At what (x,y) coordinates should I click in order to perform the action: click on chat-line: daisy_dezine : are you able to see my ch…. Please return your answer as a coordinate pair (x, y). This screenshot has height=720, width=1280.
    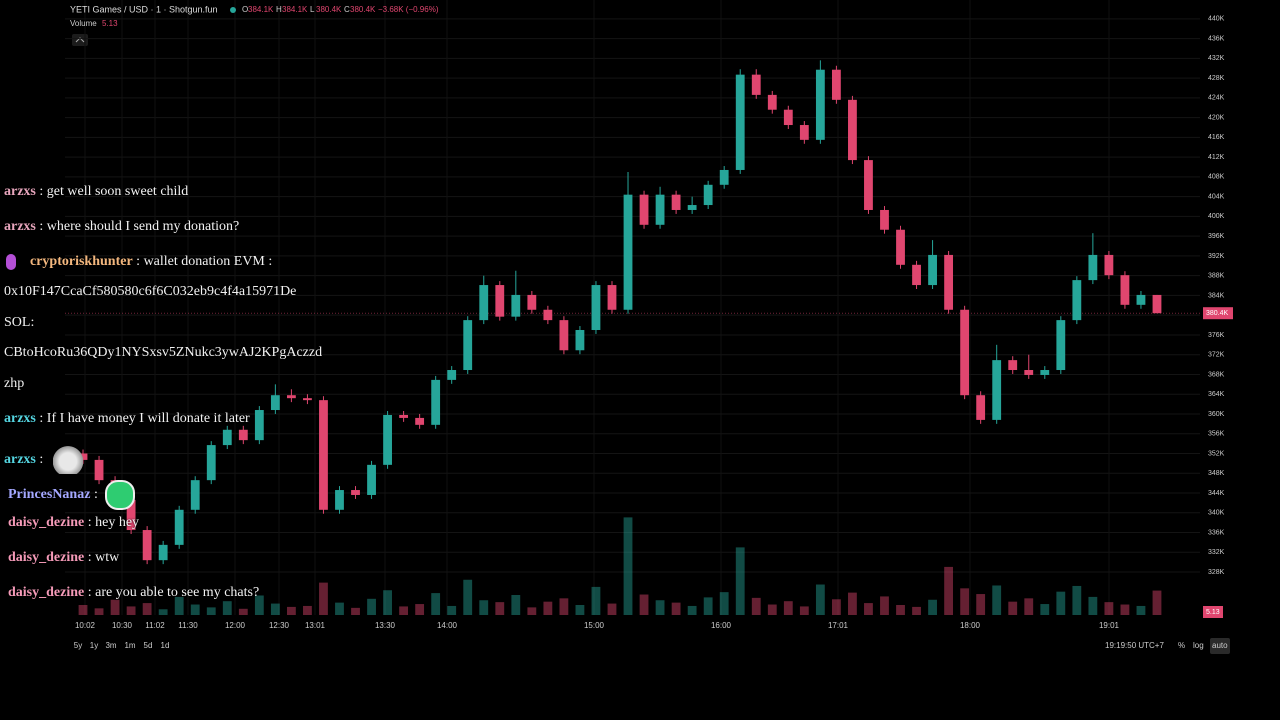
    Looking at the image, I should click on (133, 593).